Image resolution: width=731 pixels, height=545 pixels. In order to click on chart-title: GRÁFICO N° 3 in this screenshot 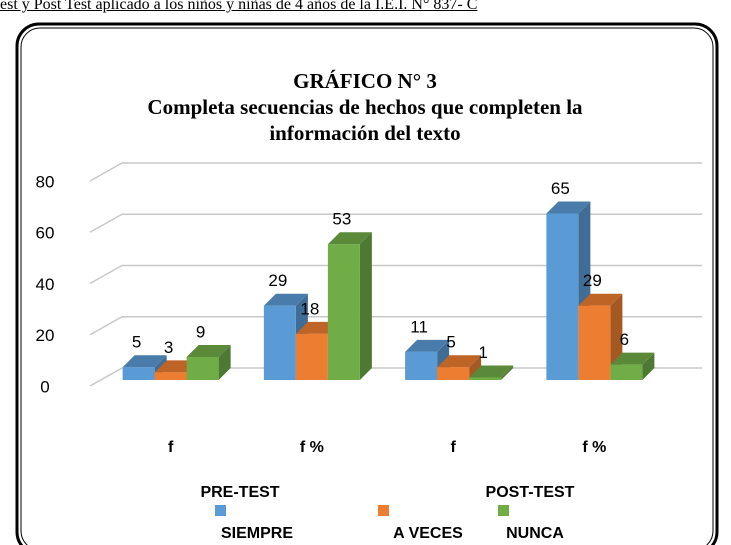, I will do `click(365, 81)`.